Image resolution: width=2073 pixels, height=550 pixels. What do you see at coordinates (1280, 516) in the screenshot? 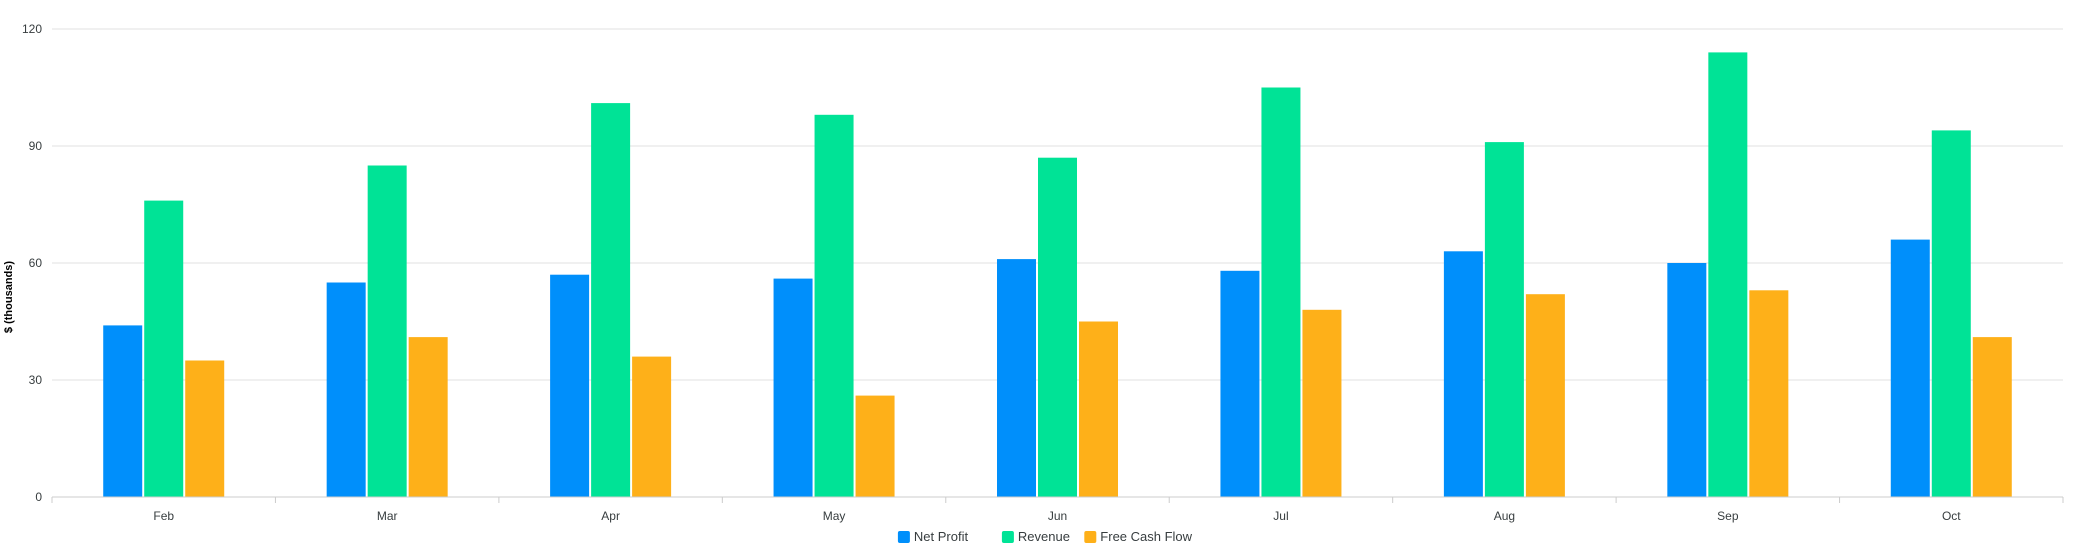
I see `x-tick-label: Jul` at bounding box center [1280, 516].